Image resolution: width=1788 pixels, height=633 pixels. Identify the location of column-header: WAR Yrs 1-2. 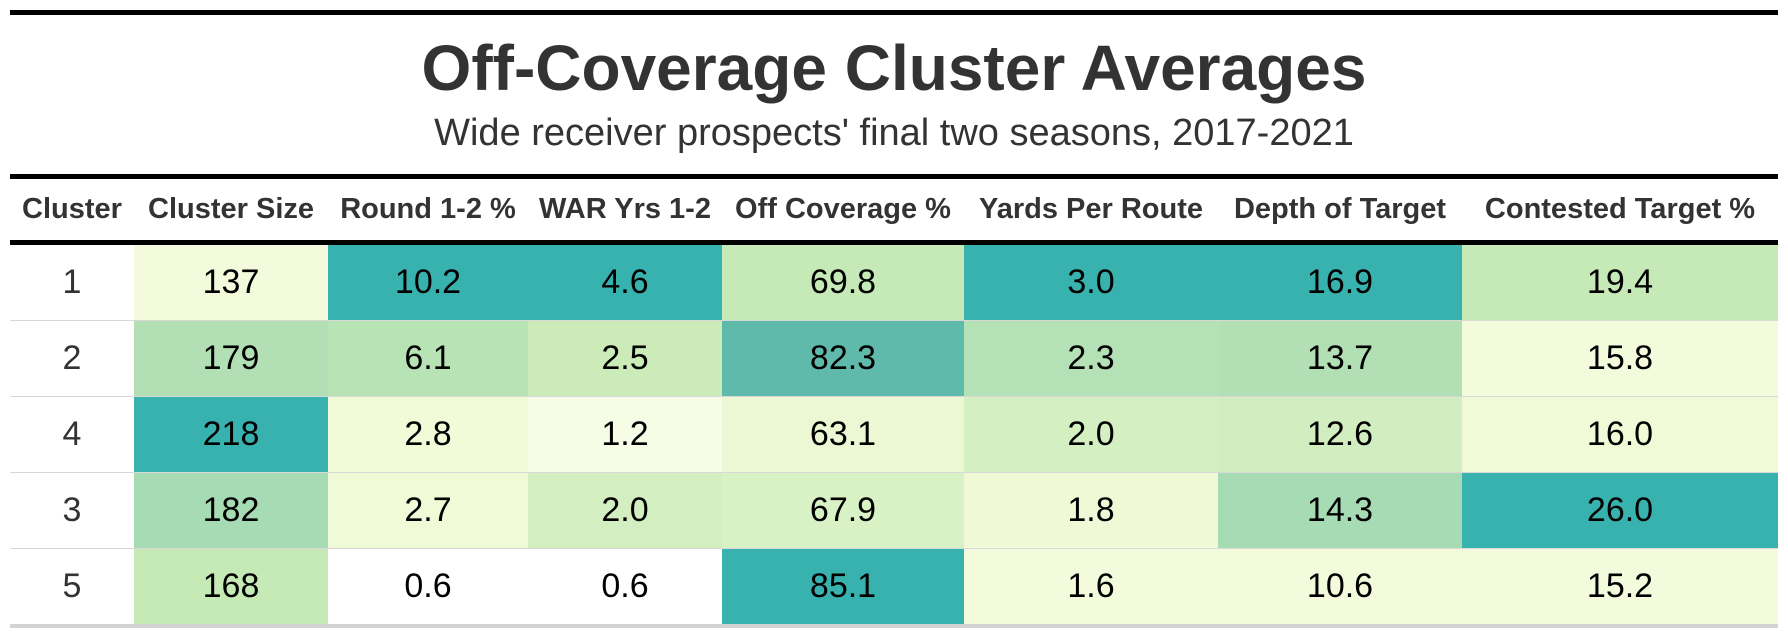
(625, 212).